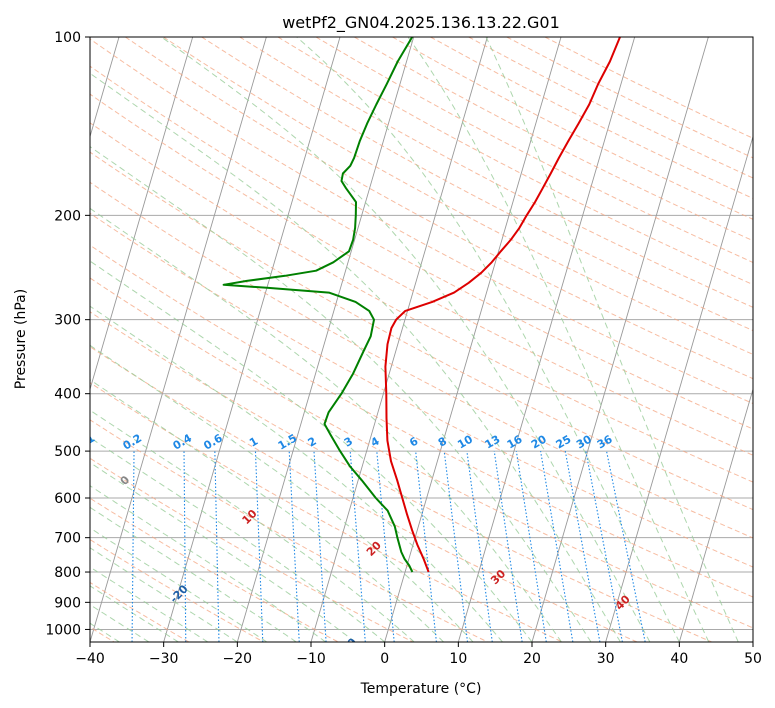  What do you see at coordinates (63, 630) in the screenshot?
I see `y-tick-label: 1000` at bounding box center [63, 630].